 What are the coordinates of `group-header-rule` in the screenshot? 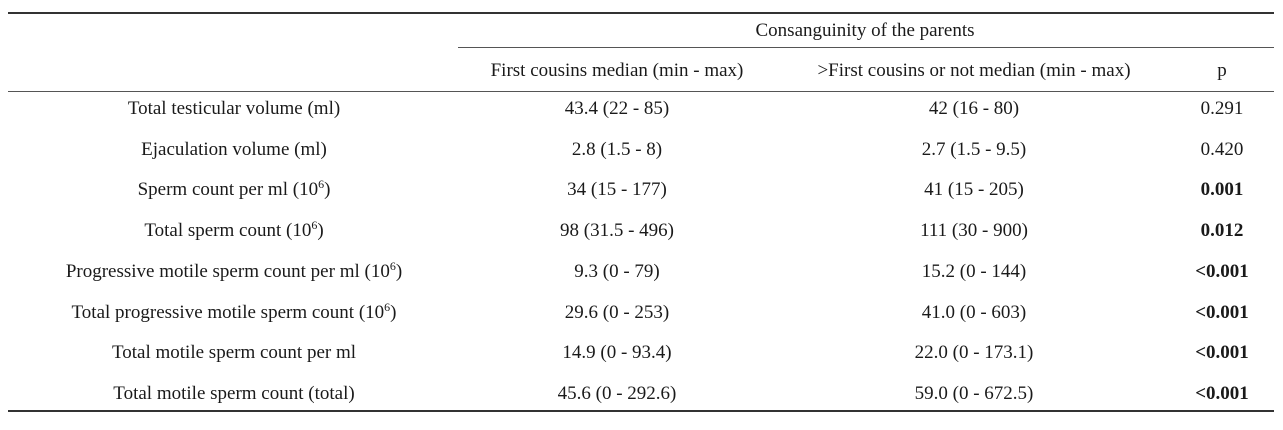 It's located at (866, 47).